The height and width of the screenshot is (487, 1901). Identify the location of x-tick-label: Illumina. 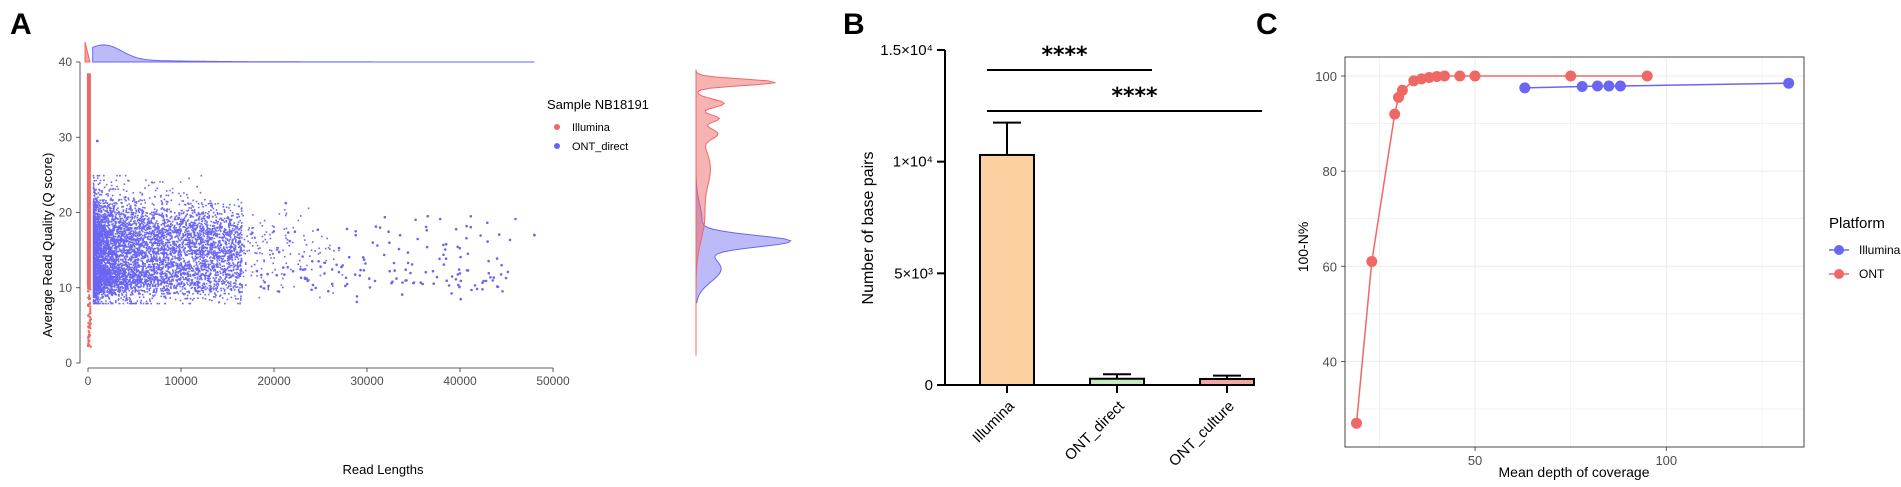
(993, 421).